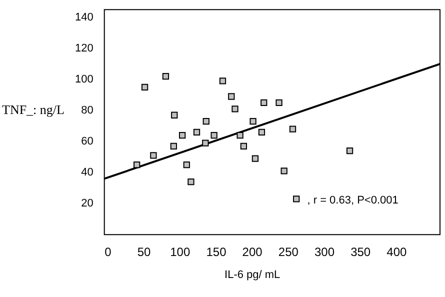  I want to click on x-tick-label: 0, so click(108, 252).